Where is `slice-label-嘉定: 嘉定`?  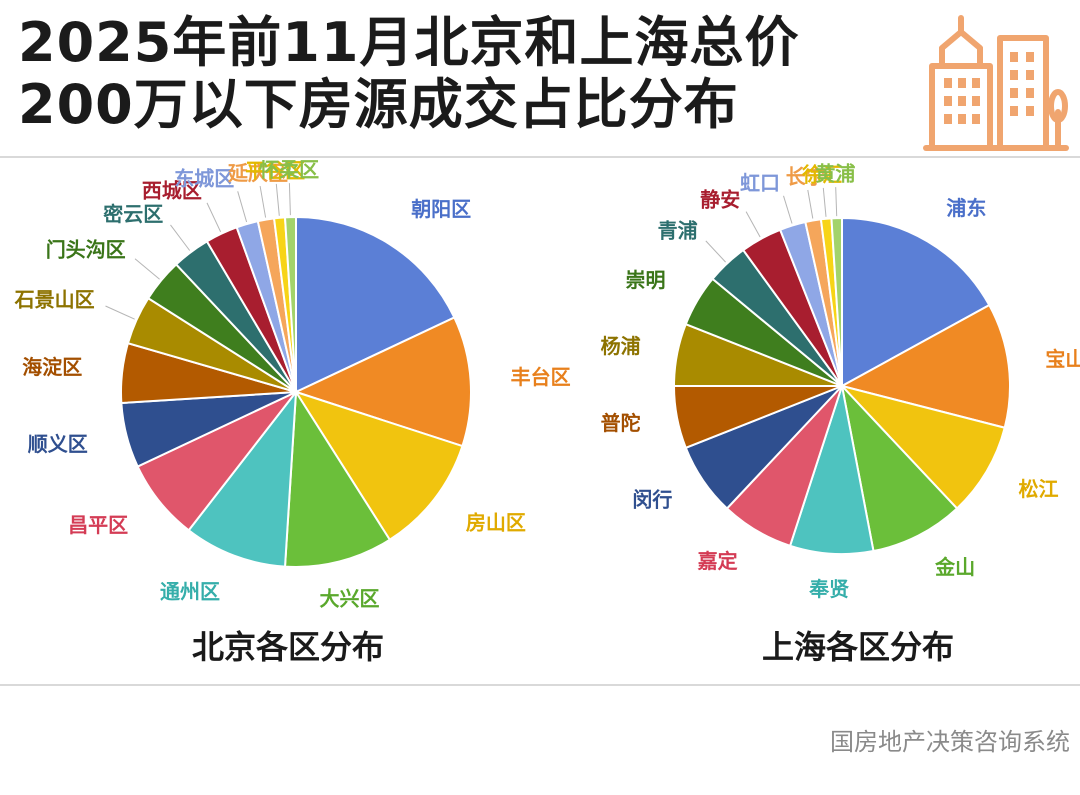
slice-label-嘉定: 嘉定 is located at coordinates (717, 561).